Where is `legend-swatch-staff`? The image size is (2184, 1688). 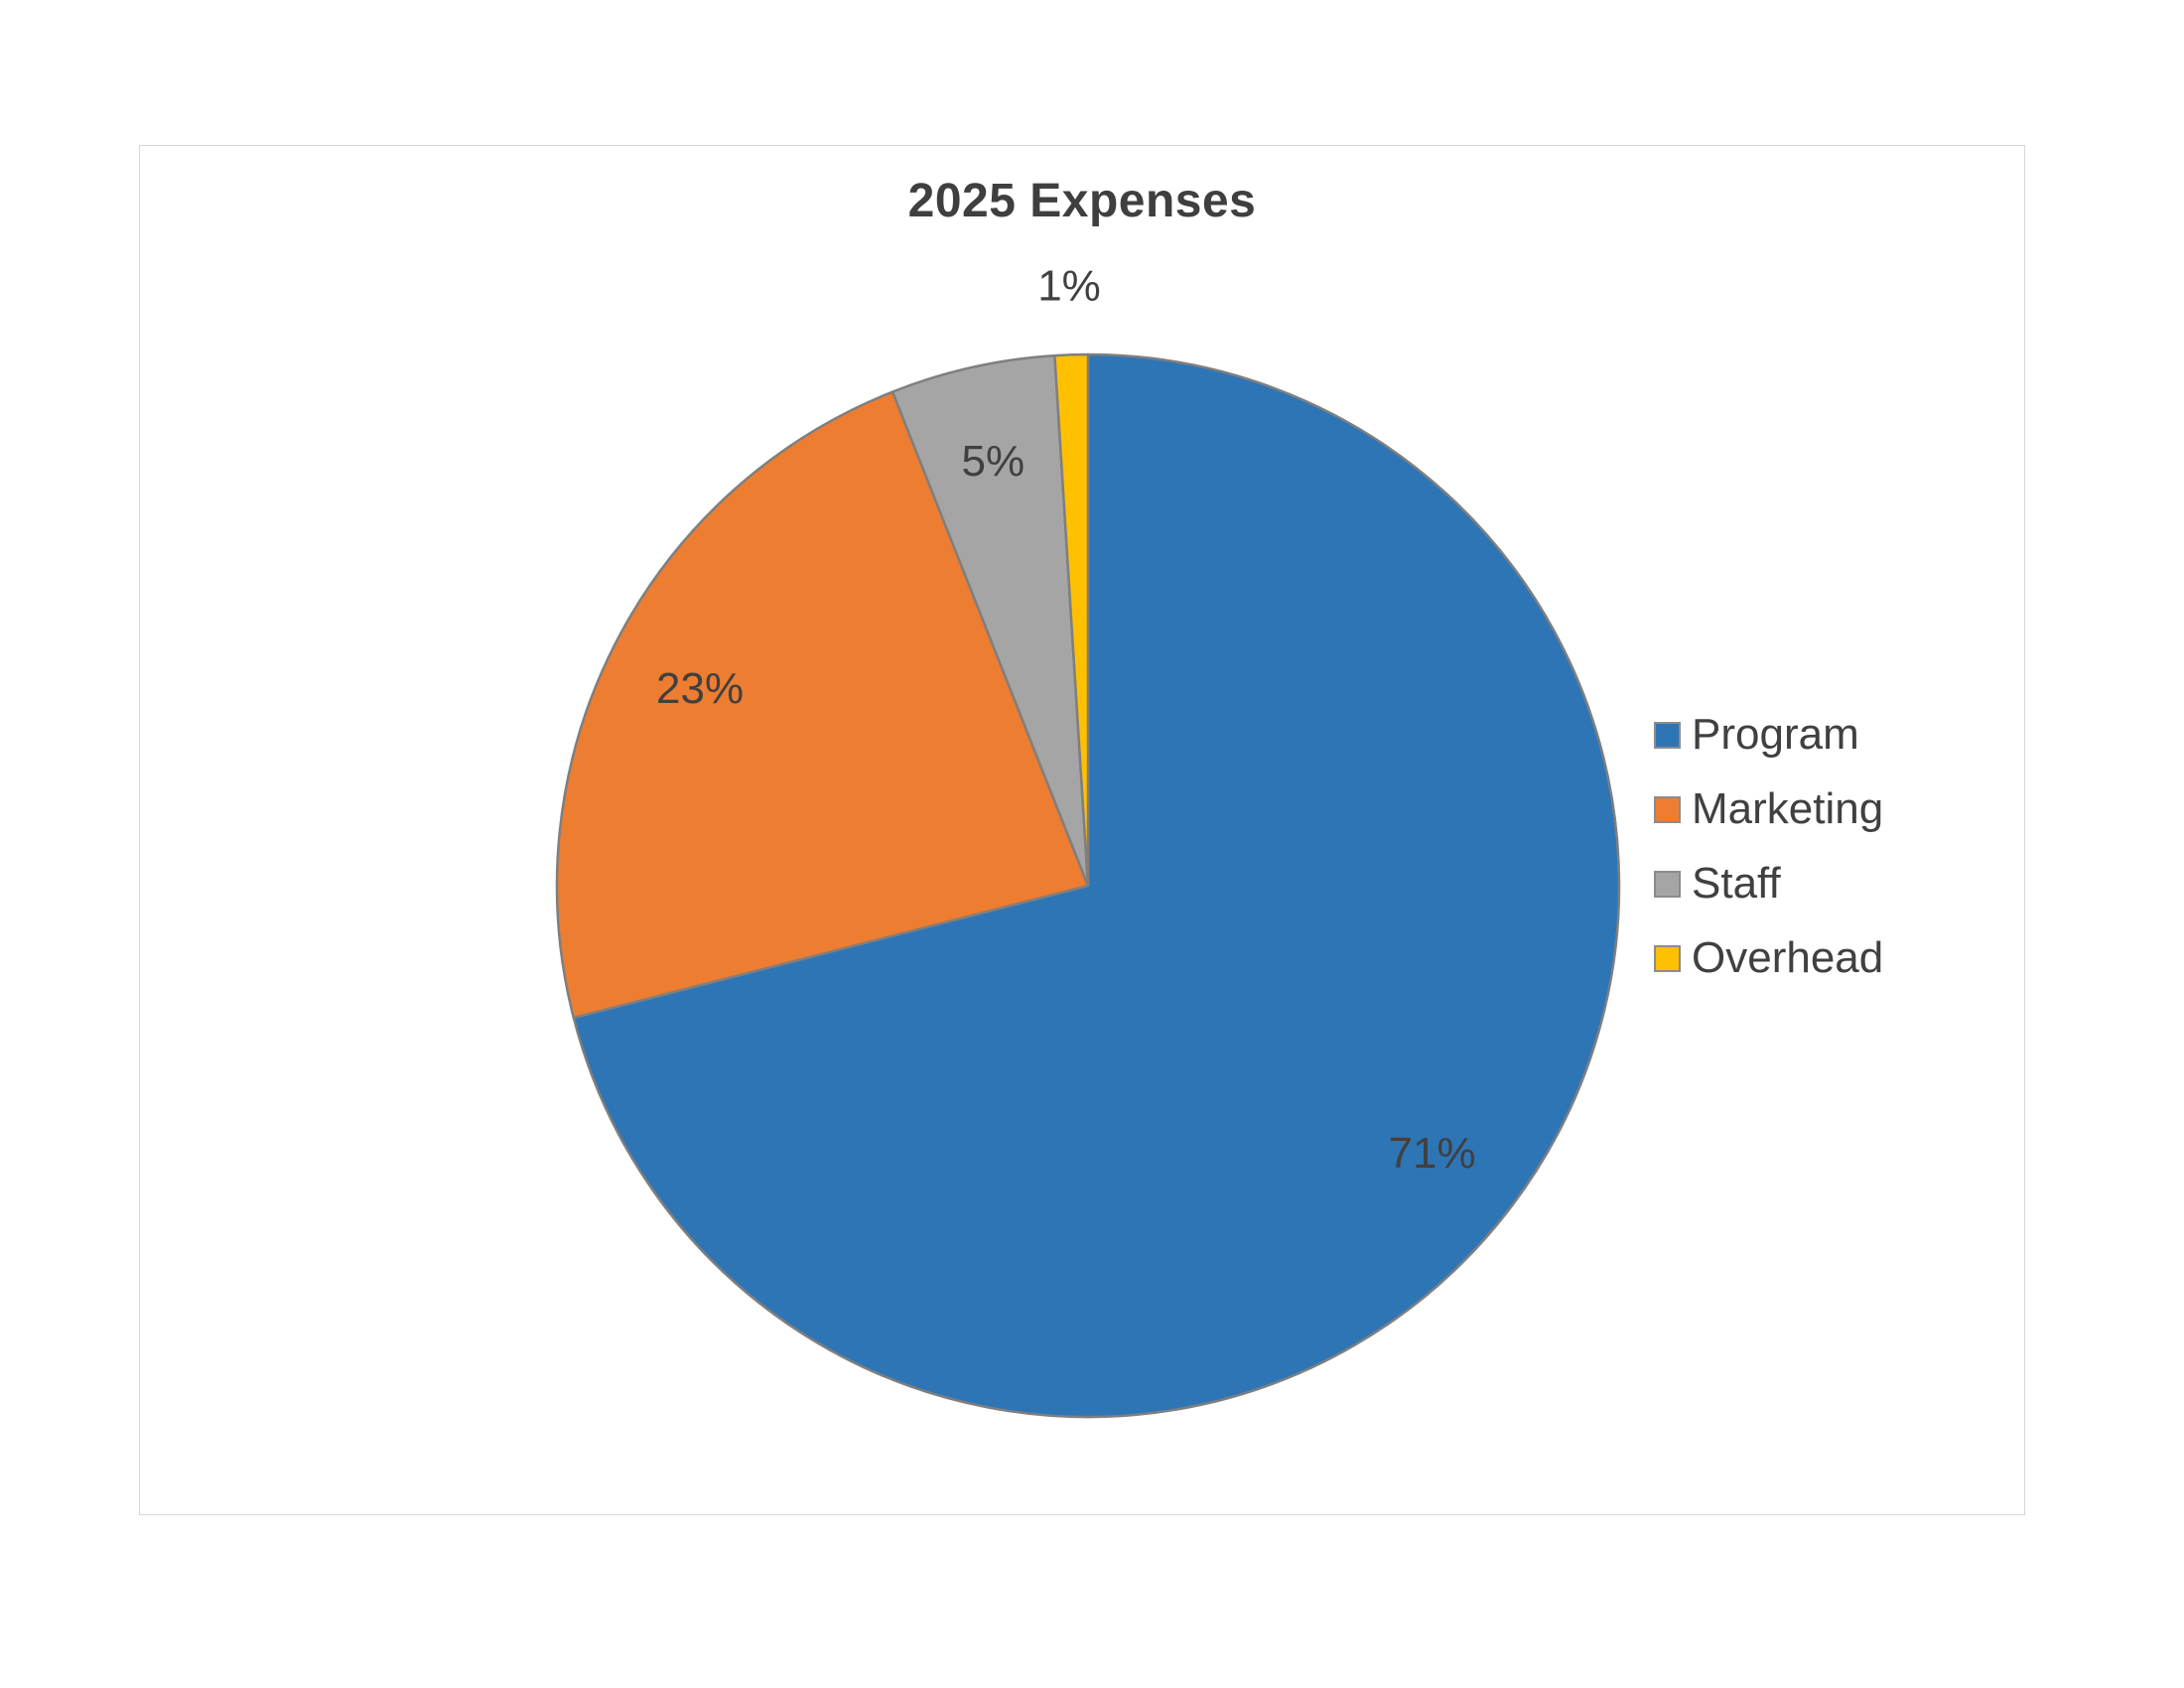
legend-swatch-staff is located at coordinates (1667, 884).